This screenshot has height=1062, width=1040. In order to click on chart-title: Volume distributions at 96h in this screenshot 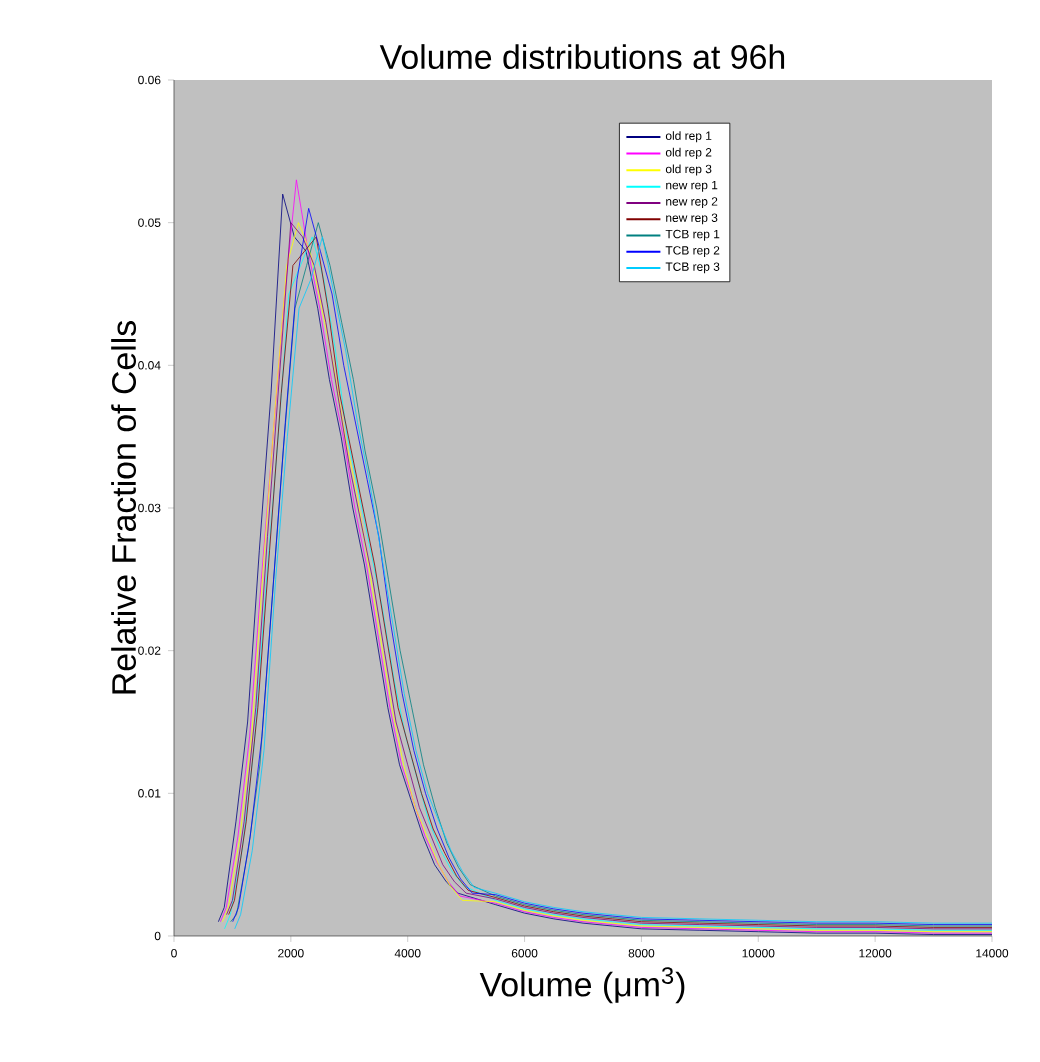, I will do `click(582, 57)`.